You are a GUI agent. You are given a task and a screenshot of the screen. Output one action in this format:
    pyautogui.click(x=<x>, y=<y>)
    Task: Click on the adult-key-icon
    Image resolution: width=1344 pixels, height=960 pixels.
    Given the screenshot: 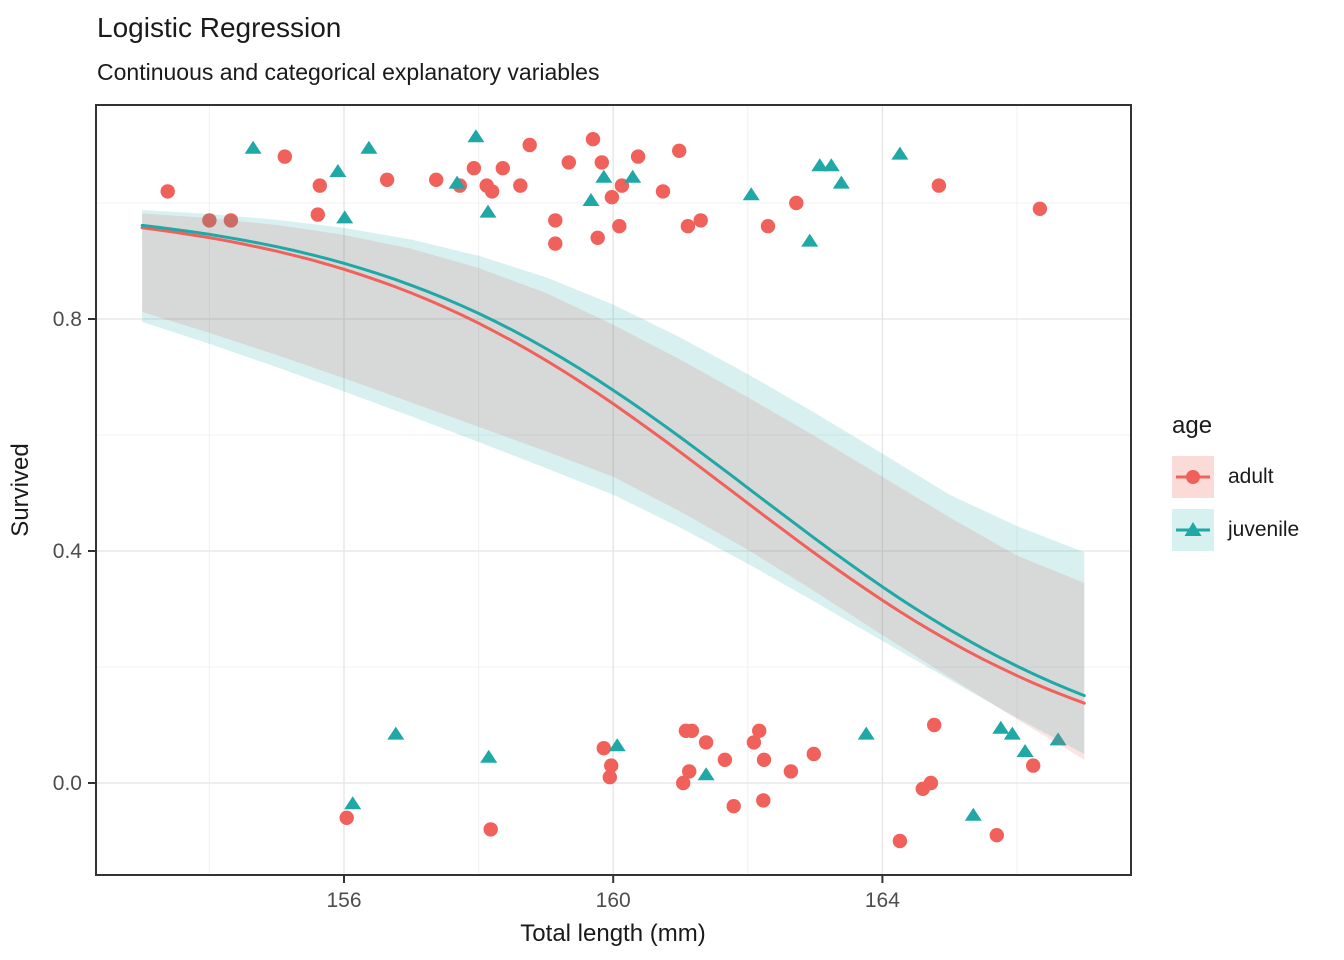 What is the action you would take?
    pyautogui.click(x=1193, y=477)
    